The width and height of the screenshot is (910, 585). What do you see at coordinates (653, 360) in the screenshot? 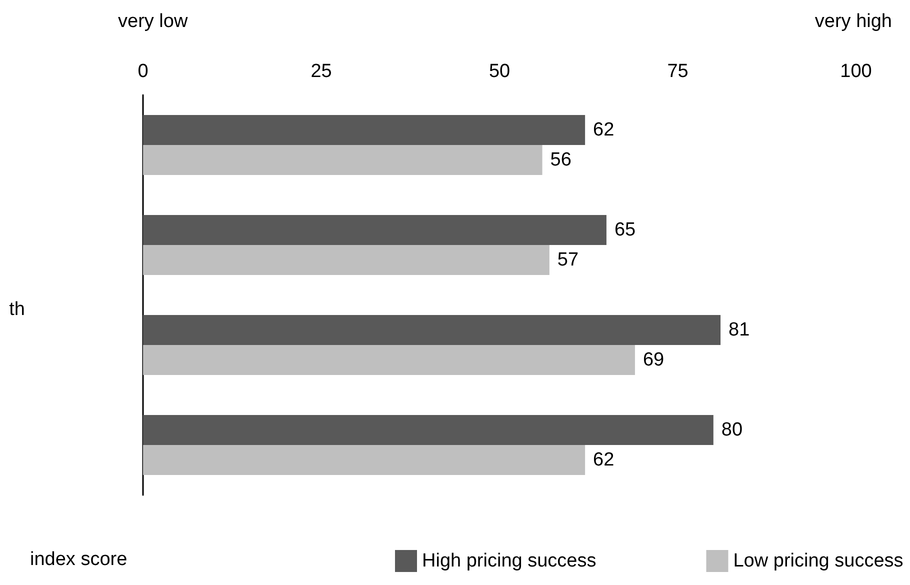
I see `data-label: 69` at bounding box center [653, 360].